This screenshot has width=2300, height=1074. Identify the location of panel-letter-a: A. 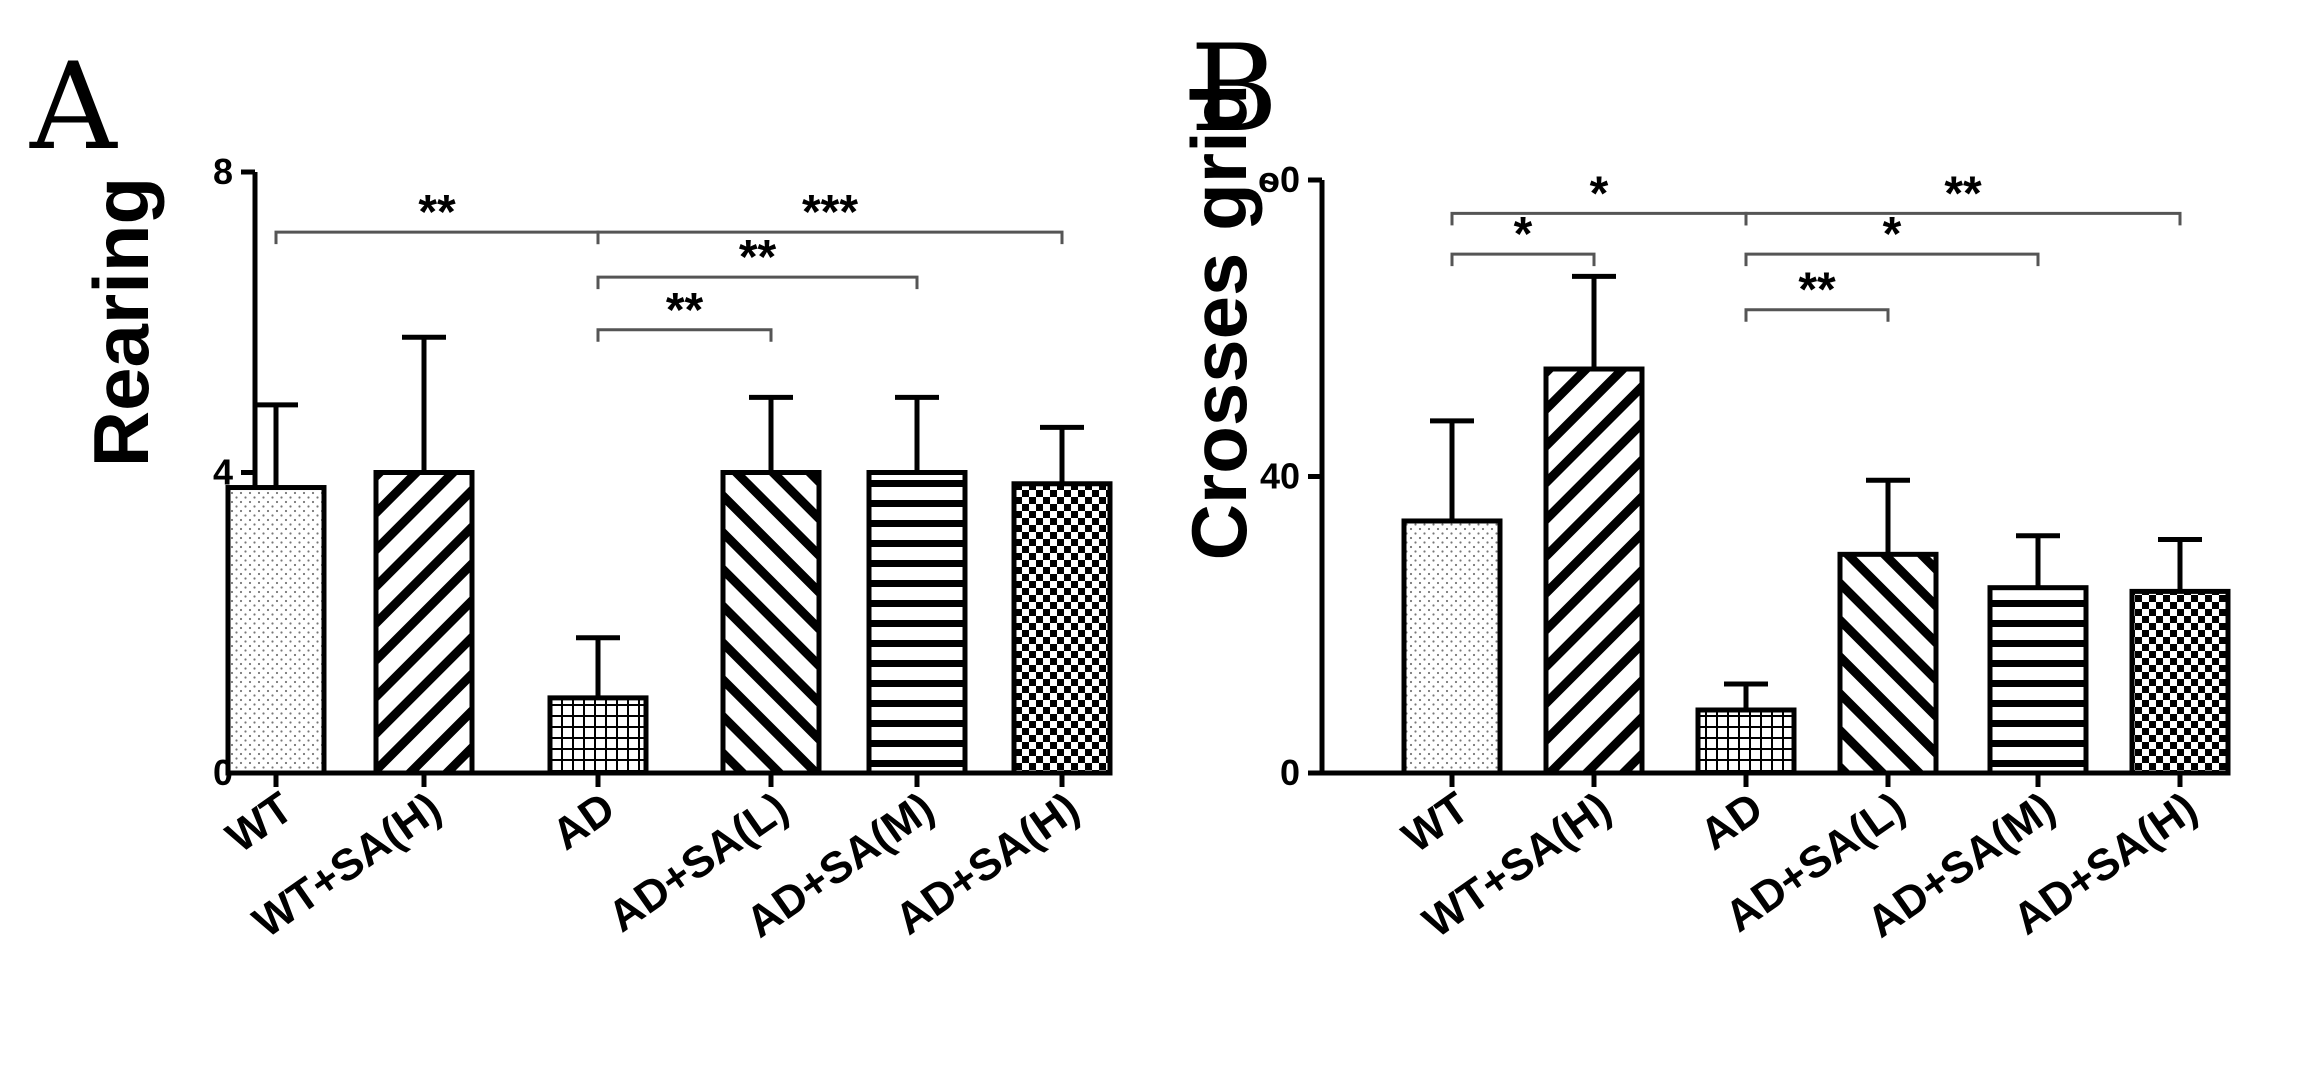
(73, 107).